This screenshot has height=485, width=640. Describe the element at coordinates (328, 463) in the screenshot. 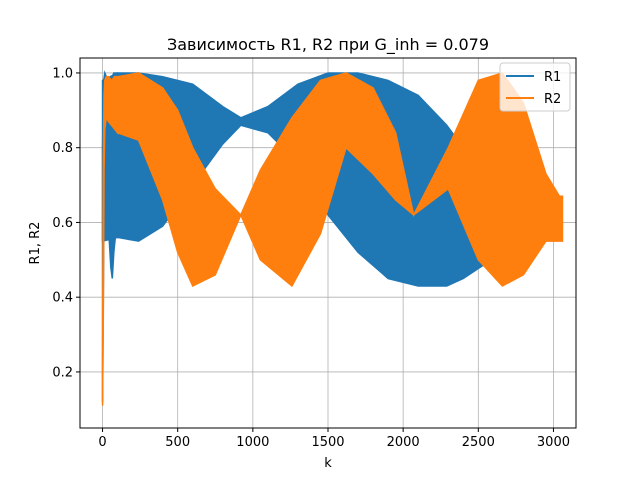

I see `x-axis-label: k` at that location.